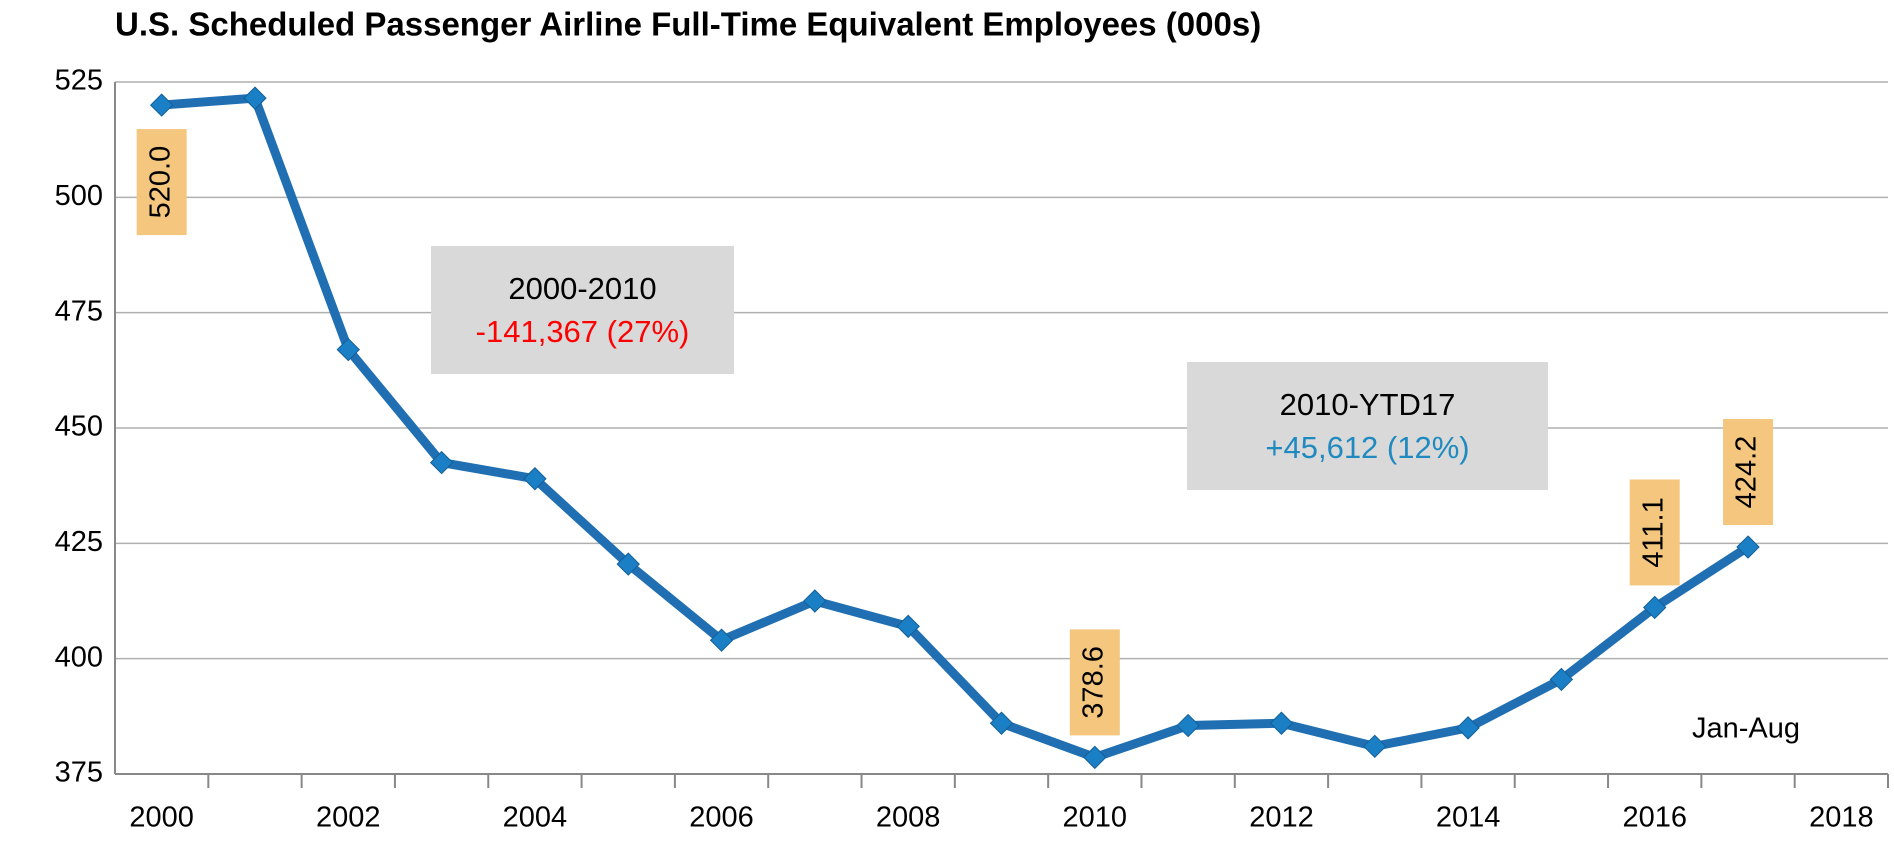  Describe the element at coordinates (583, 331) in the screenshot. I see `annotation-text: -141,367 (27%)` at that location.